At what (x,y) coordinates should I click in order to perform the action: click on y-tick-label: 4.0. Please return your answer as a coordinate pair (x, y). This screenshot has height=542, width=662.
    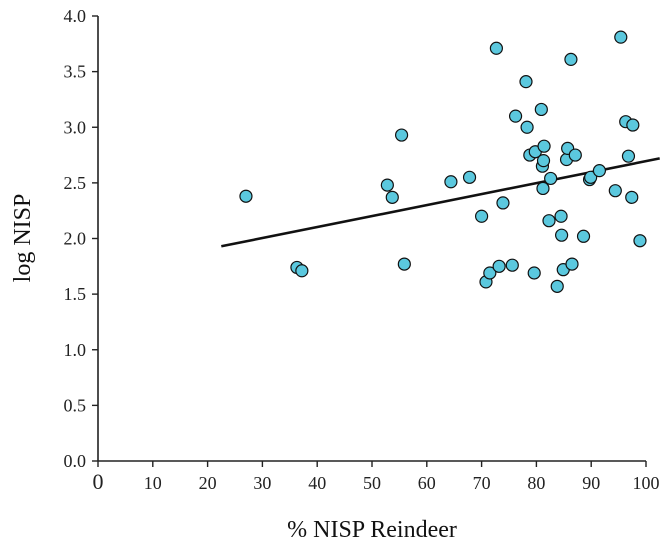
    Looking at the image, I should click on (75, 16).